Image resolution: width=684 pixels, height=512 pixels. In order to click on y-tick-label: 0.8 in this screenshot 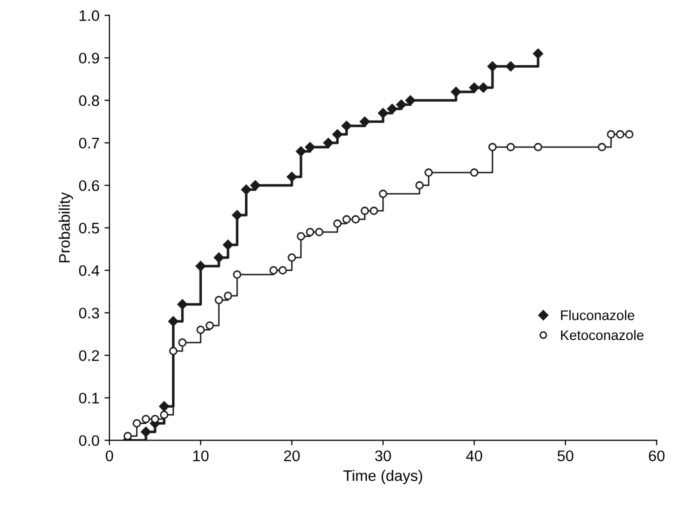, I will do `click(89, 100)`.